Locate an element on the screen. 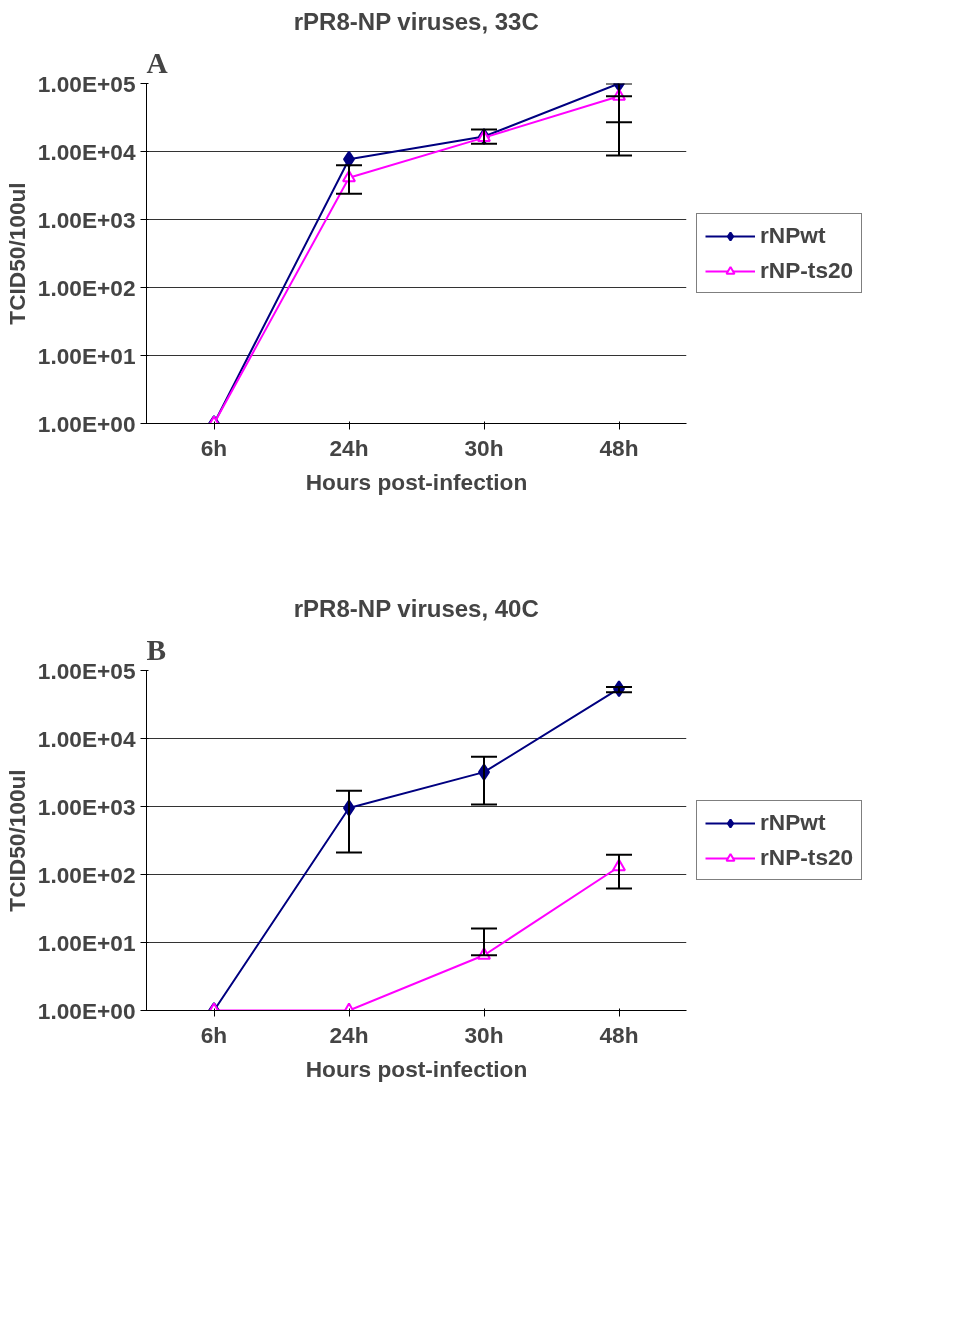  chart-title: rPR8-NP viruses, 40C is located at coordinates (416, 608).